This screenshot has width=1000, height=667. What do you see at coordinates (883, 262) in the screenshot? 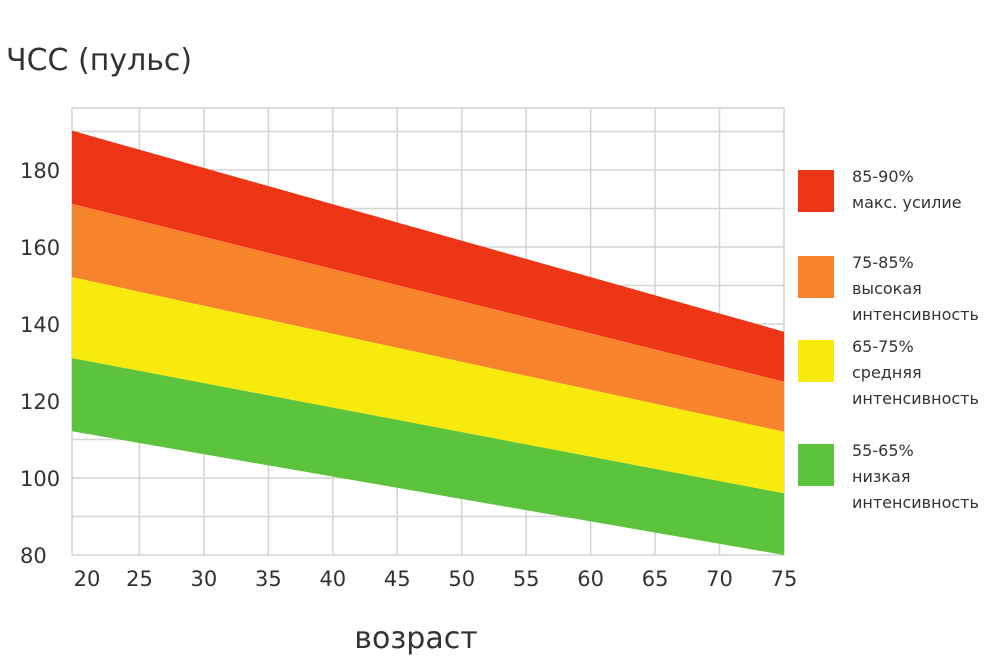
I see `legend-label: 75-85%` at bounding box center [883, 262].